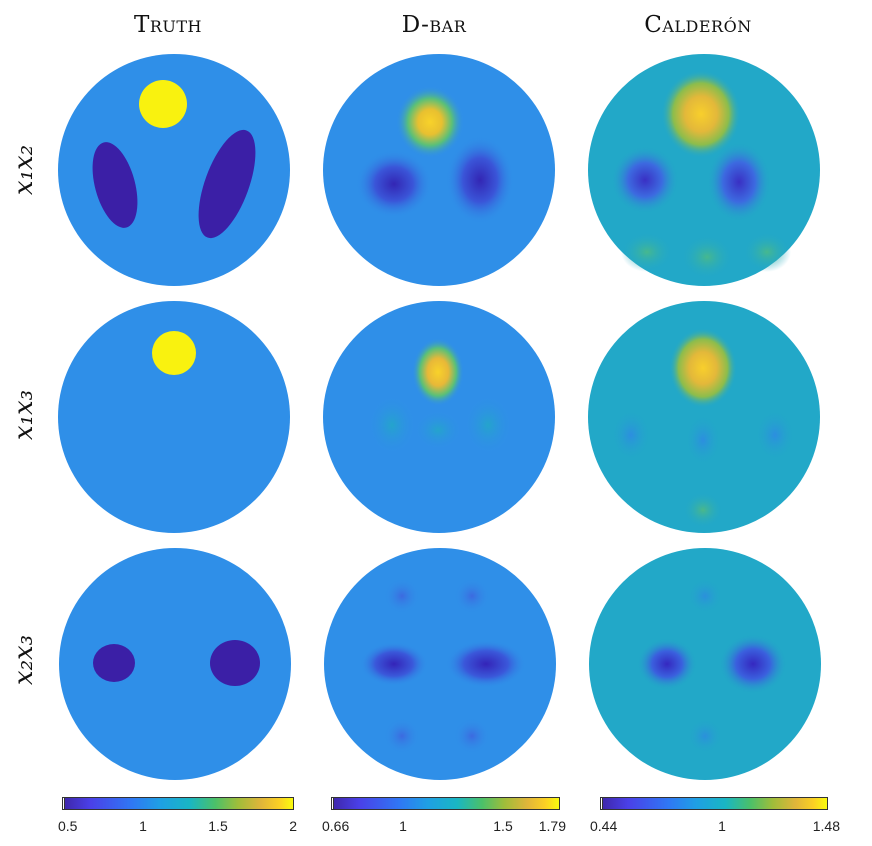 Image resolution: width=872 pixels, height=846 pixels. Describe the element at coordinates (143, 826) in the screenshot. I see `colorbar-truth-tick-1: 1` at that location.